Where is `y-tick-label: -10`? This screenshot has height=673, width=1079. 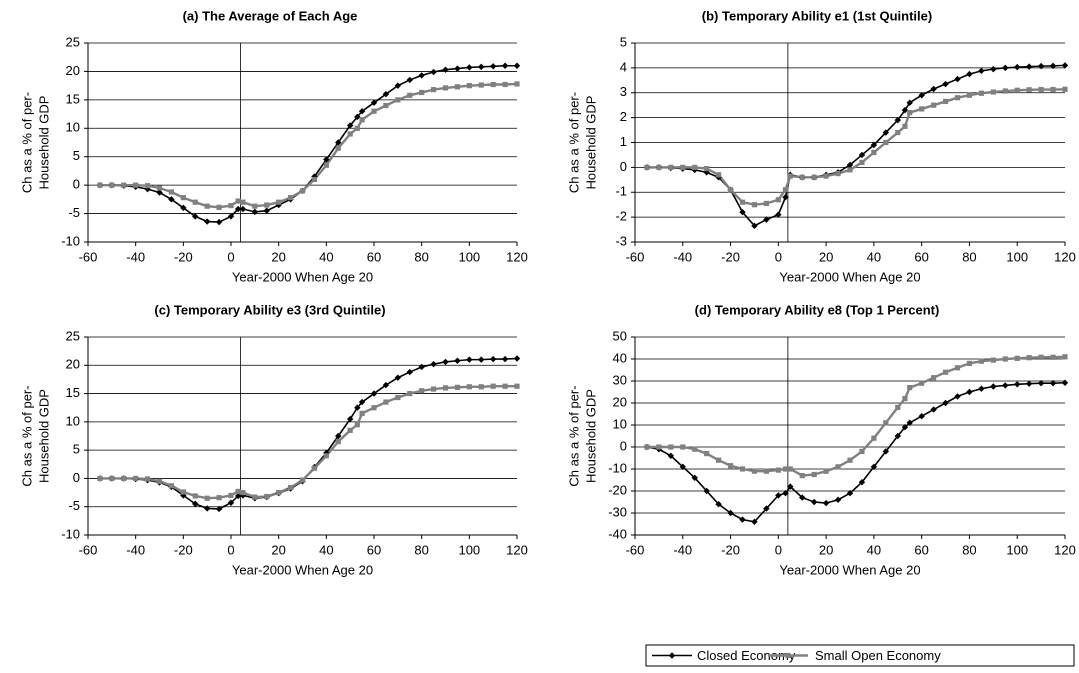 y-tick-label: -10 is located at coordinates (70, 240).